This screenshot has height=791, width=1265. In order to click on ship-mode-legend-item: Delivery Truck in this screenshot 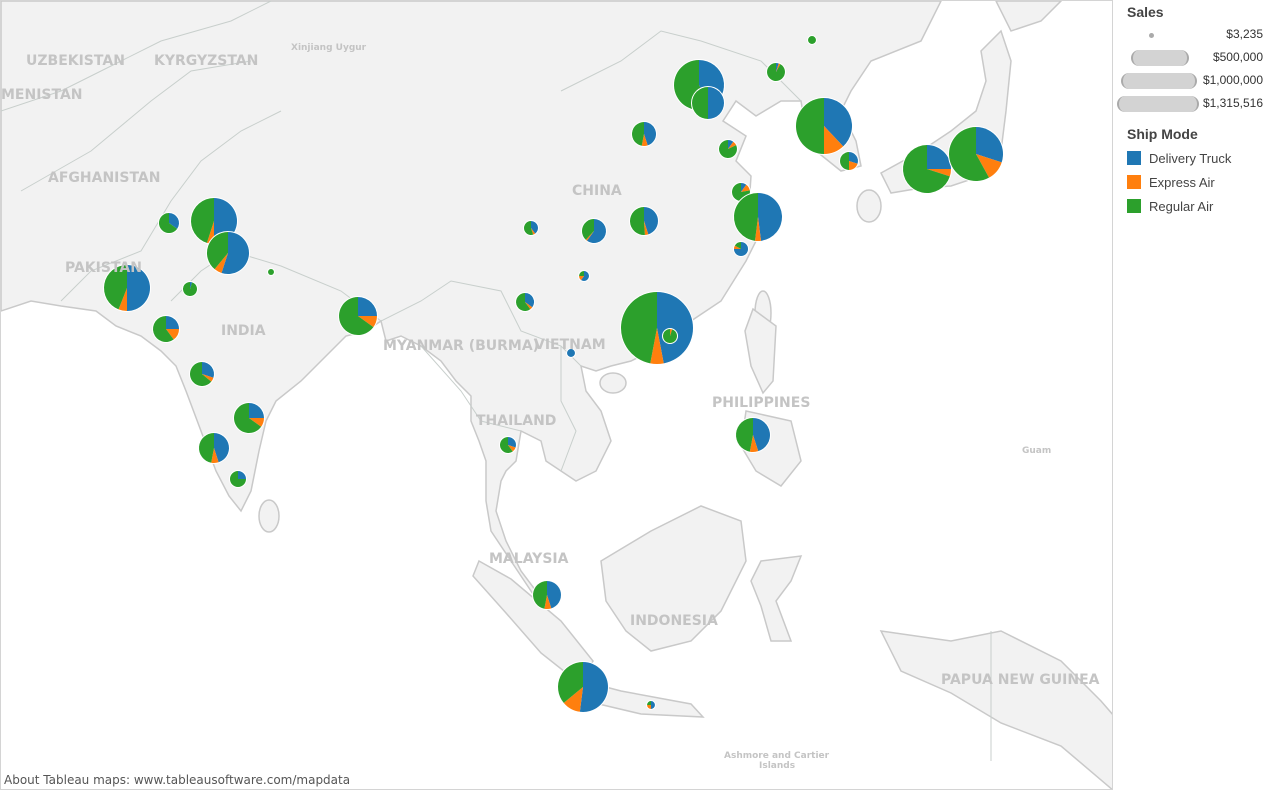, I will do `click(1195, 158)`.